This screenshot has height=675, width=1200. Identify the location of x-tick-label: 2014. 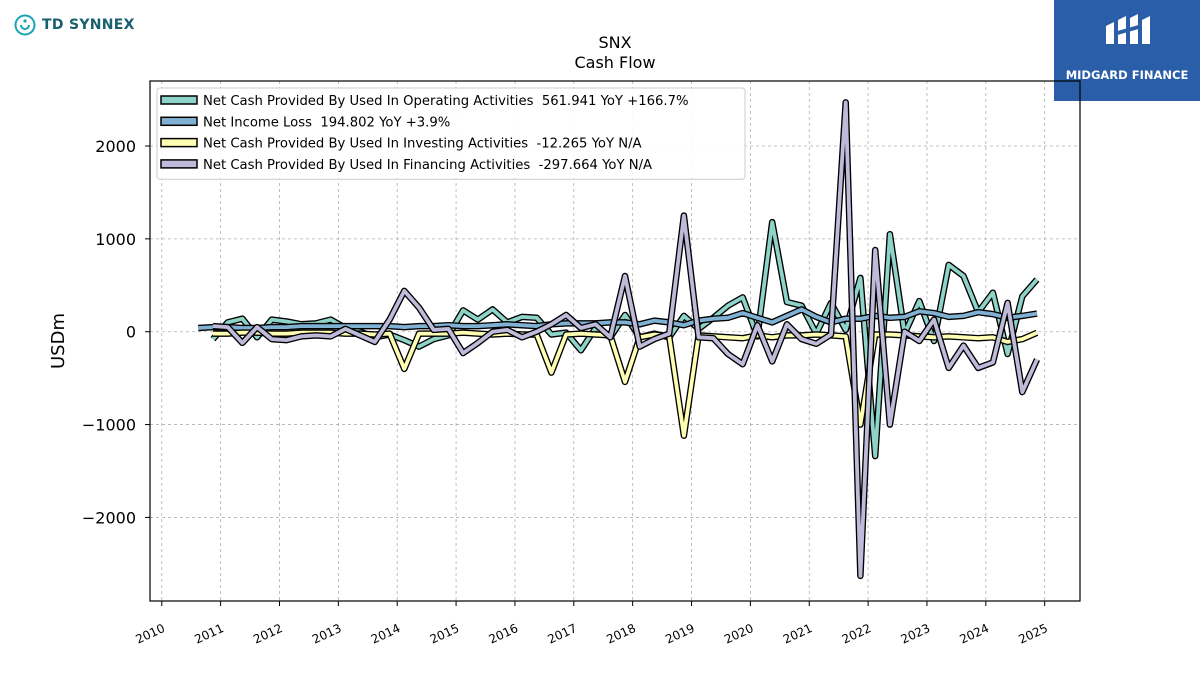
(386, 634).